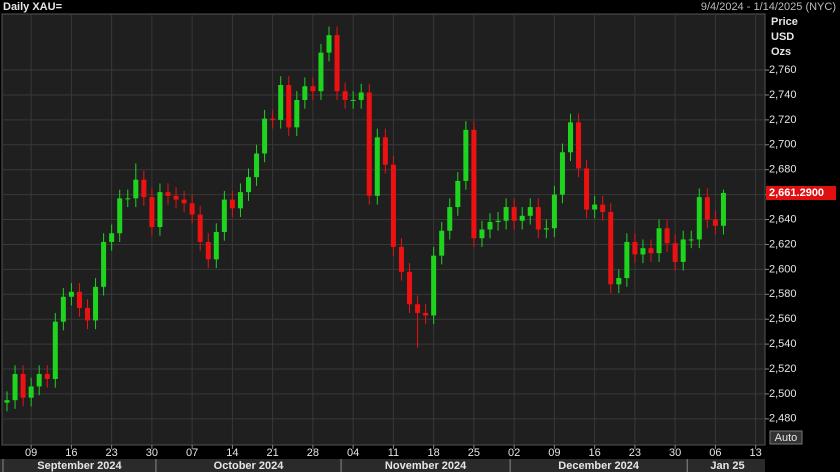  What do you see at coordinates (353, 453) in the screenshot?
I see `x-tick-label: 04` at bounding box center [353, 453].